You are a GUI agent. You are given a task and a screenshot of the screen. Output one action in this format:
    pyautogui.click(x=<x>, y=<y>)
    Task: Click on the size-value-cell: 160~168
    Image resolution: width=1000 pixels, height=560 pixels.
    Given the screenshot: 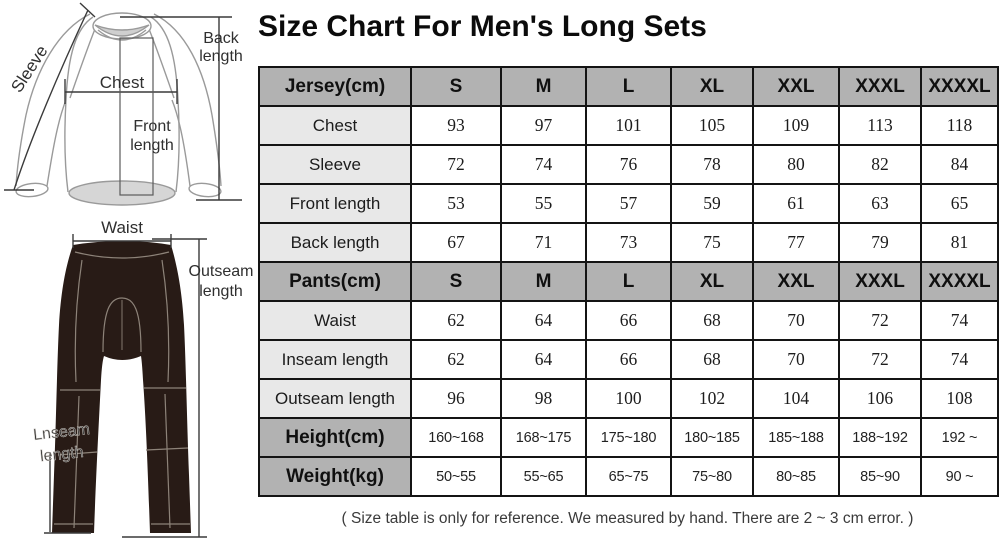 What is the action you would take?
    pyautogui.click(x=456, y=437)
    